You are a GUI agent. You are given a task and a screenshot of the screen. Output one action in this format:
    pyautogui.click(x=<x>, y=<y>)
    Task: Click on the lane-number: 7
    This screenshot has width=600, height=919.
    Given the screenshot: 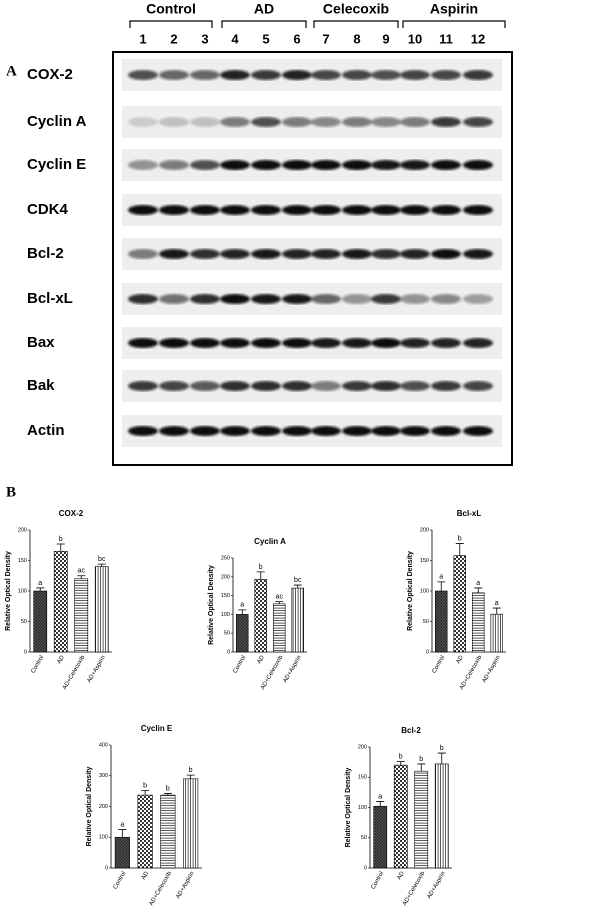 What is the action you would take?
    pyautogui.click(x=325, y=38)
    